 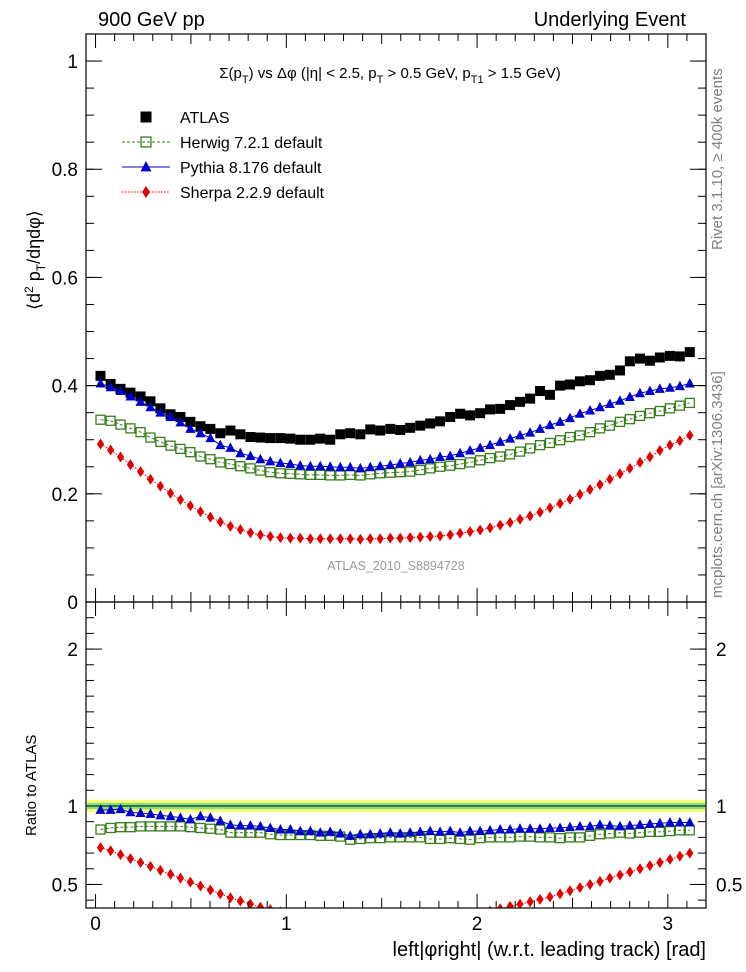 I want to click on y-tick-label: 1, so click(x=72, y=807).